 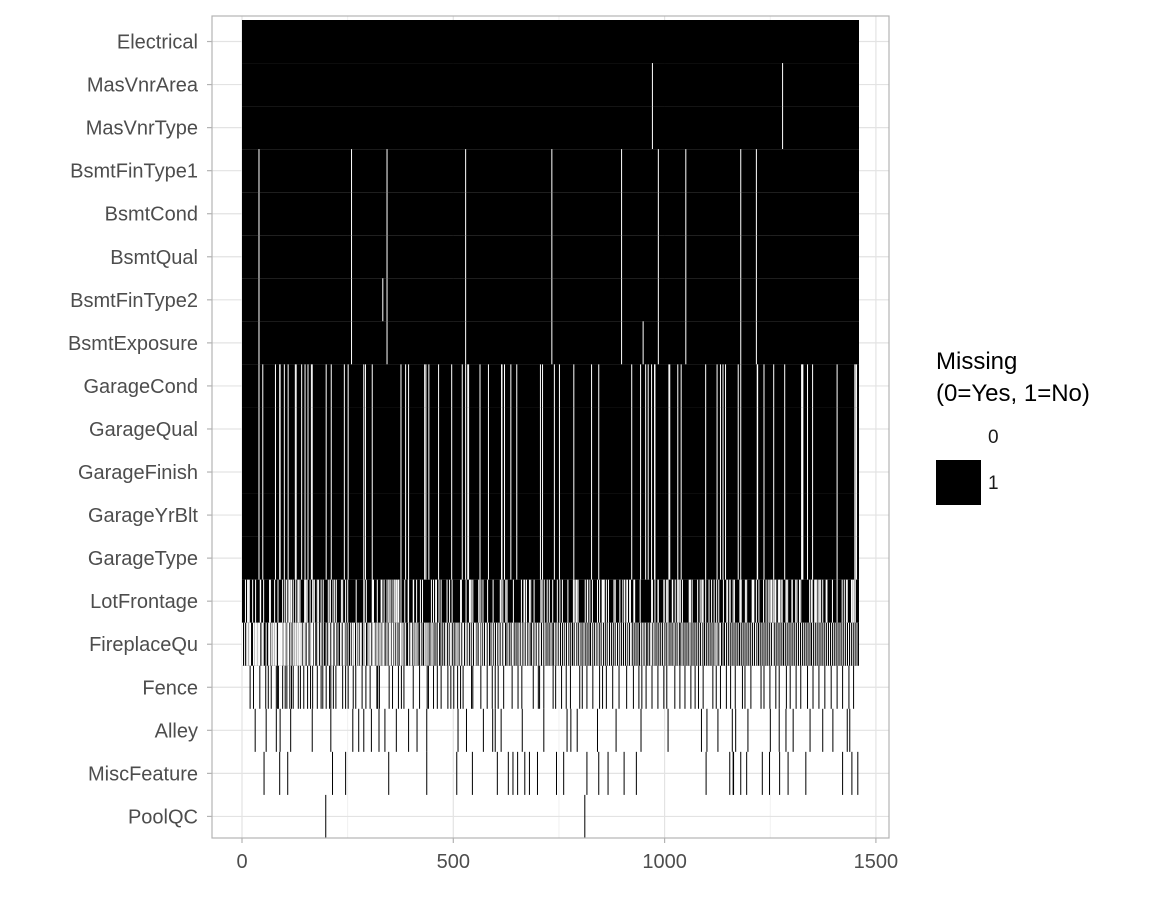 What do you see at coordinates (976, 361) in the screenshot?
I see `legend-title-line-0: Missing` at bounding box center [976, 361].